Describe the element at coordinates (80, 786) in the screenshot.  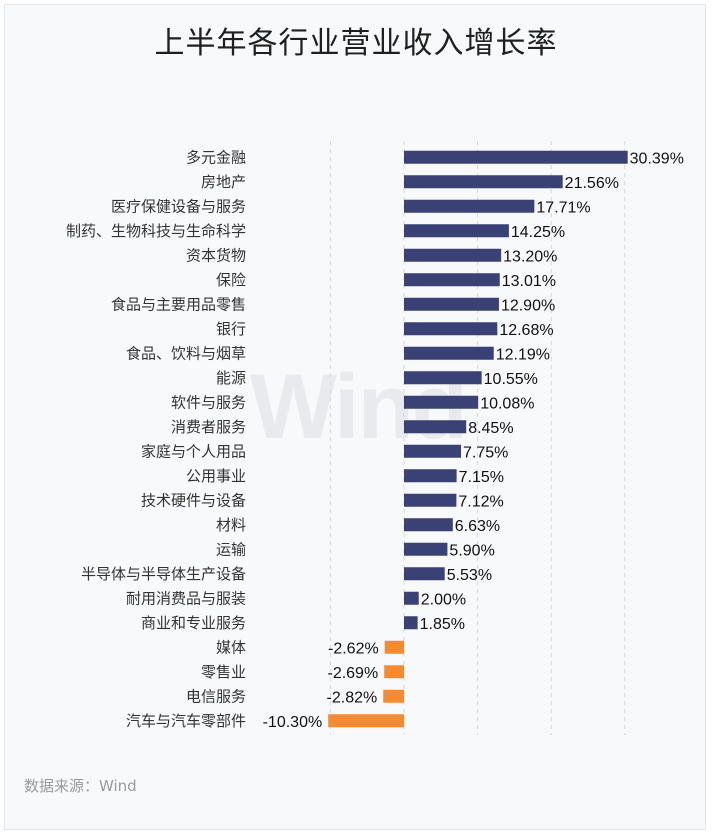
I see `data-source: 数据来源：Wind` at that location.